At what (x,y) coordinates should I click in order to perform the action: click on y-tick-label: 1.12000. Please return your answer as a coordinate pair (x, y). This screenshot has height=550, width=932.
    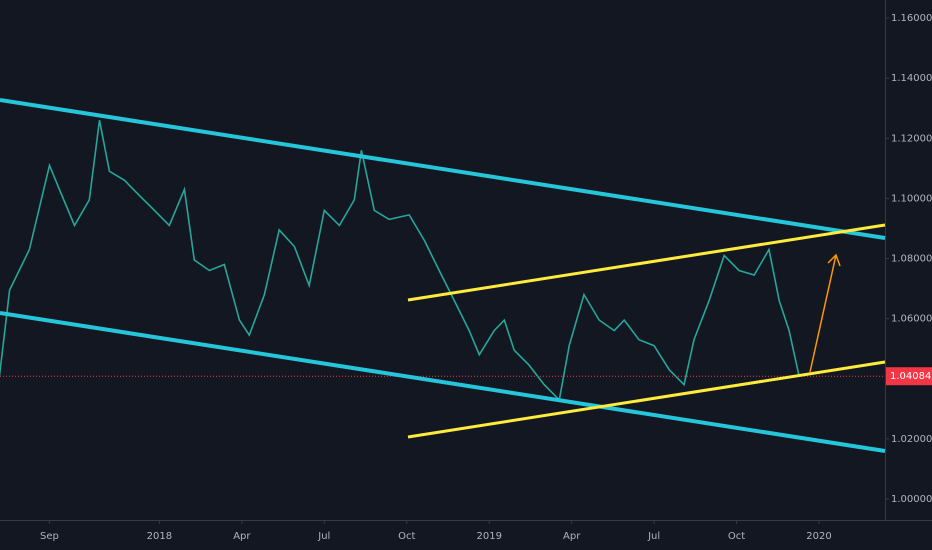
    Looking at the image, I should click on (911, 138).